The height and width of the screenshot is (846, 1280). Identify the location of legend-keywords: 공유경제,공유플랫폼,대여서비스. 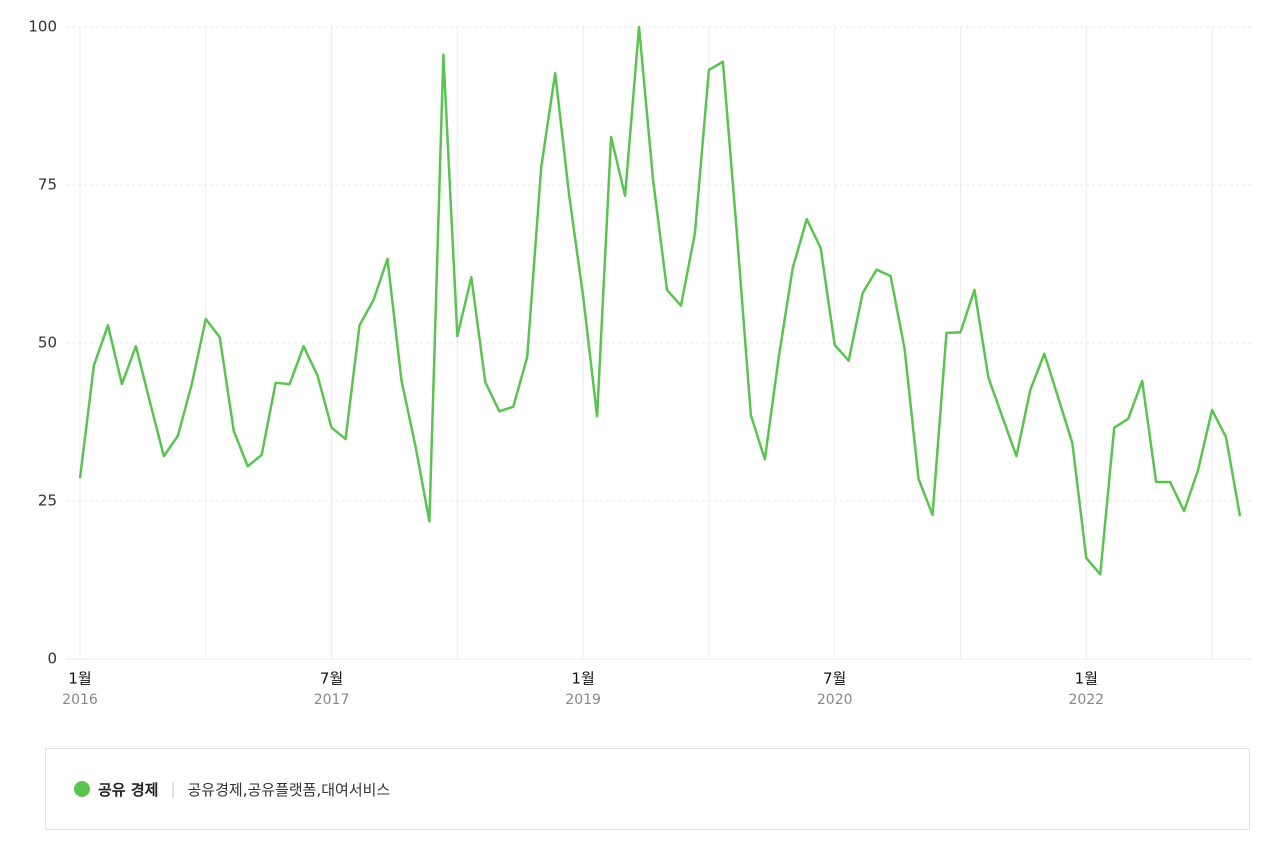
(289, 789).